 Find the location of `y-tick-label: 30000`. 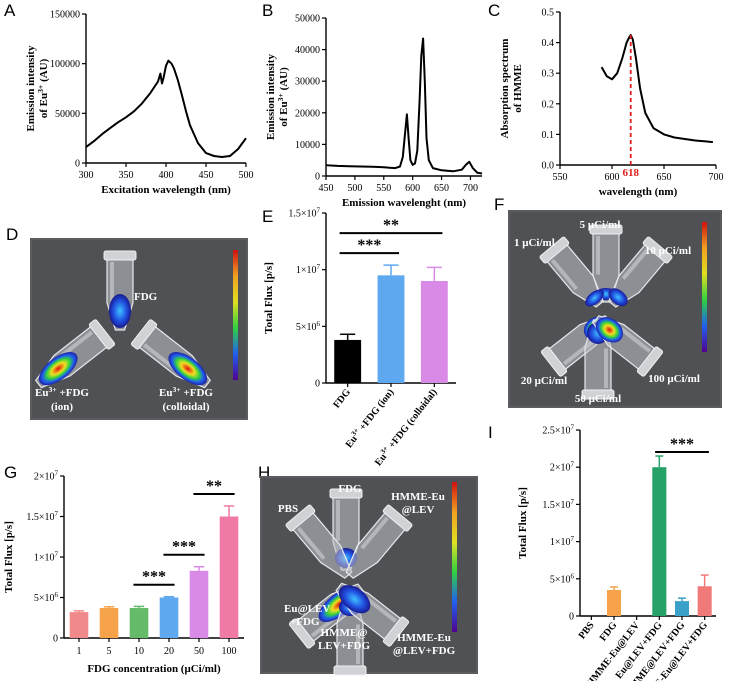

y-tick-label: 30000 is located at coordinates (307, 82).